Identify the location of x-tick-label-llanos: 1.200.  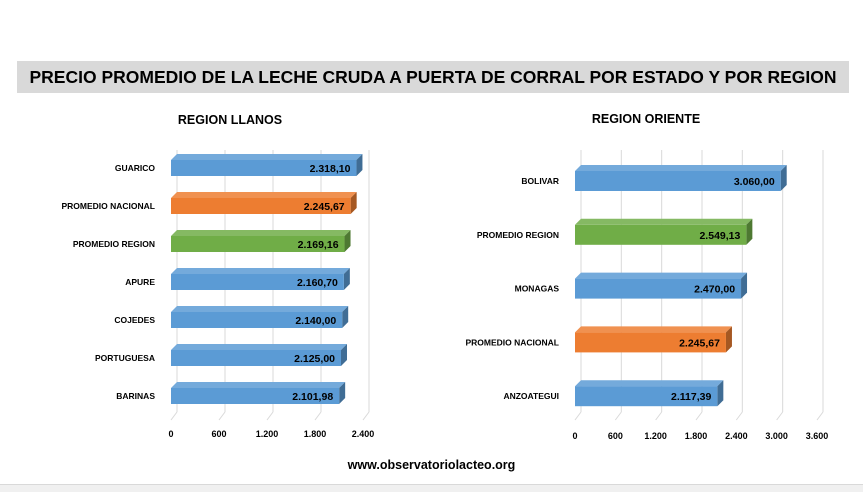
(267, 434).